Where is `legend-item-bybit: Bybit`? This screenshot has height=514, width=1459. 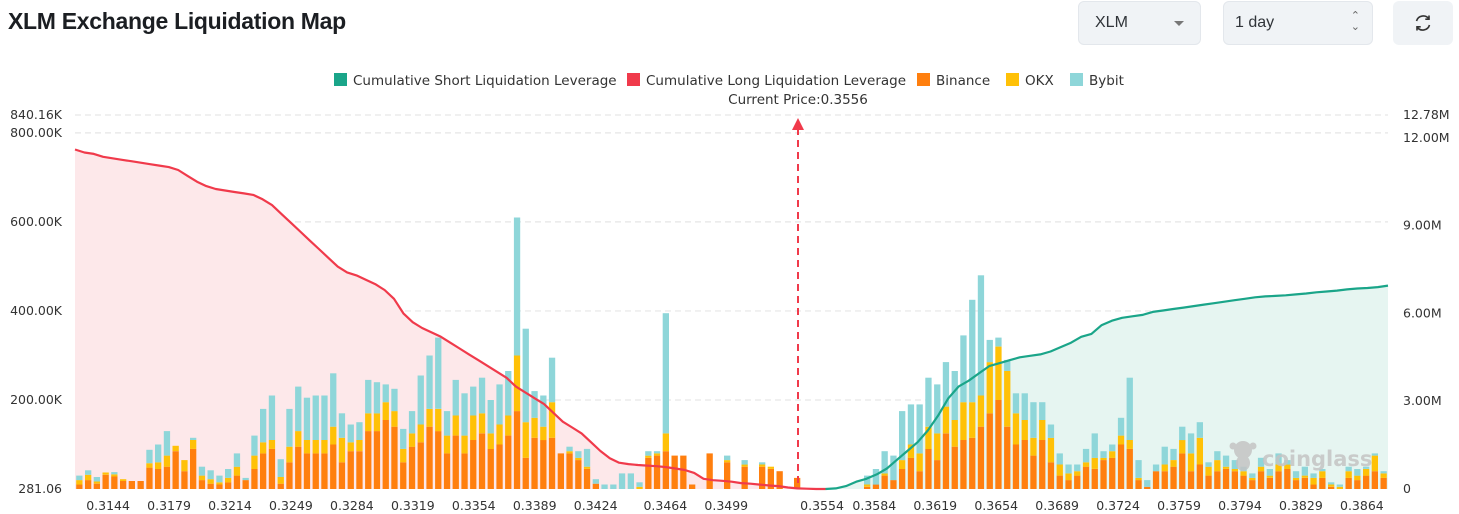
legend-item-bybit: Bybit is located at coordinates (1097, 81).